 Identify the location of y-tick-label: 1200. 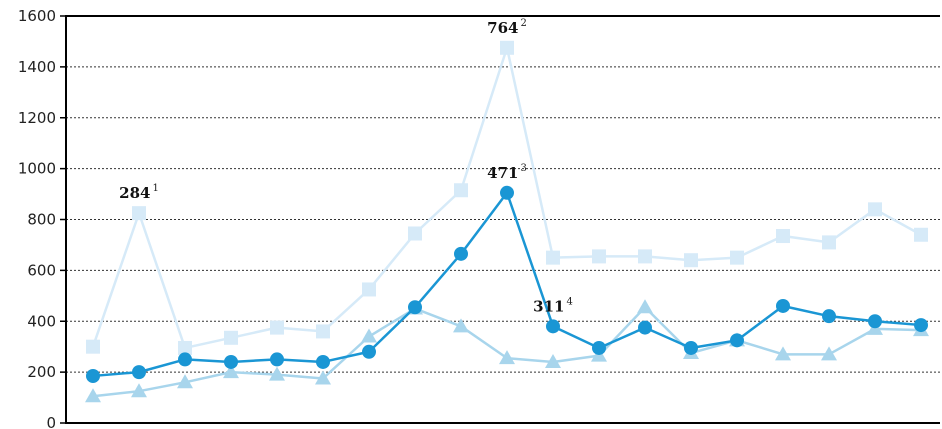
(37, 118).